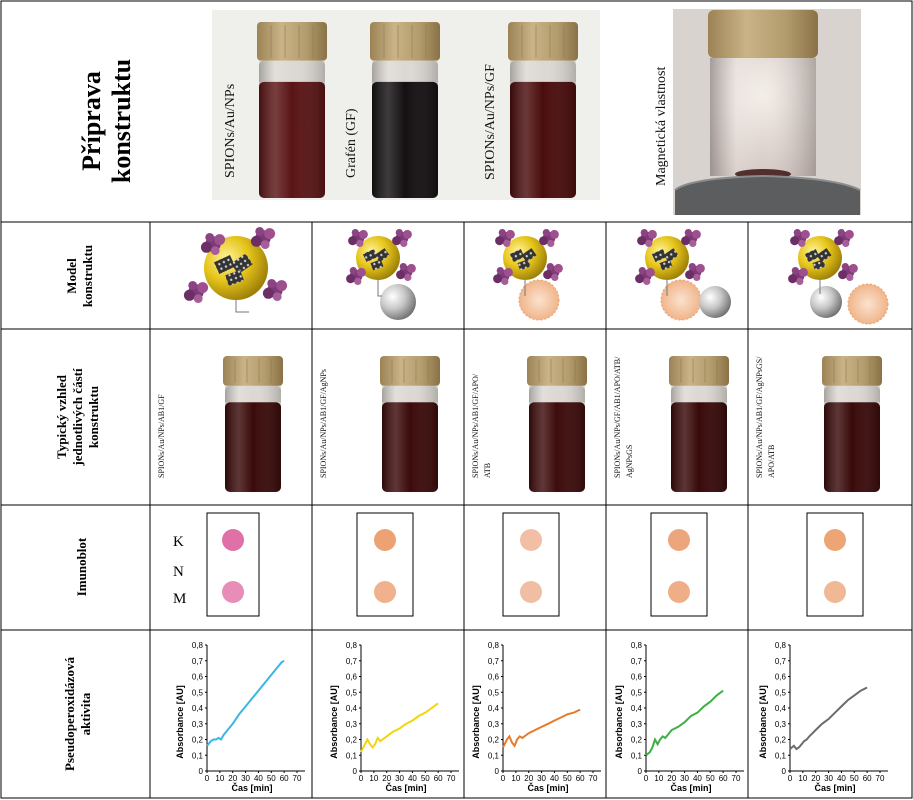  Describe the element at coordinates (494, 755) in the screenshot. I see `y-tick-label: 0,1` at that location.